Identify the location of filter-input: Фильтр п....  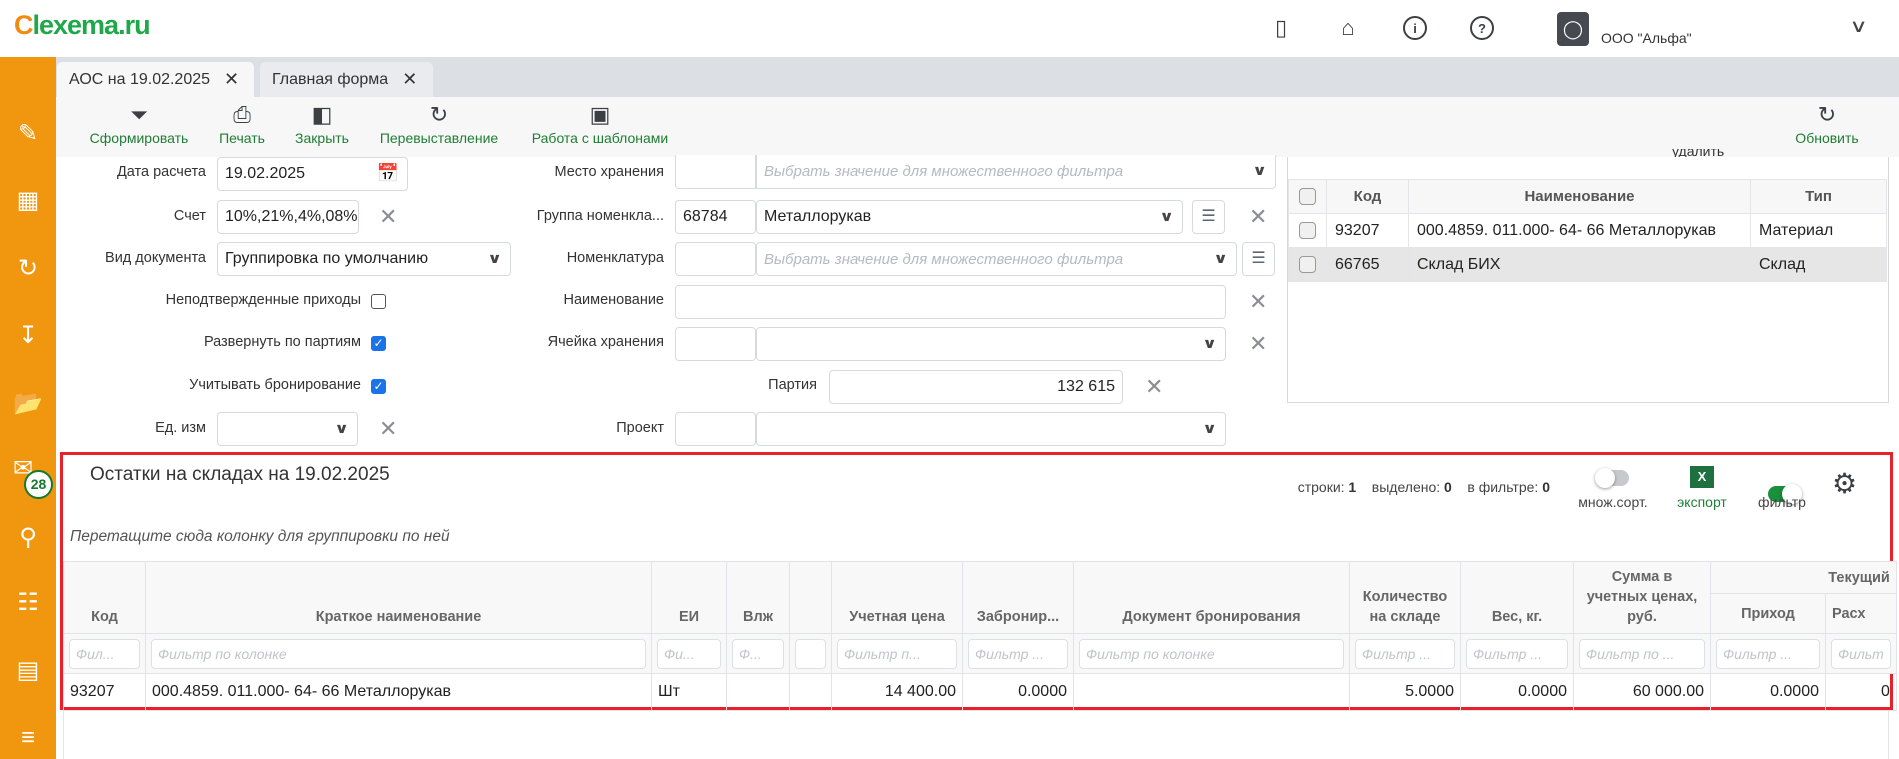
(897, 653).